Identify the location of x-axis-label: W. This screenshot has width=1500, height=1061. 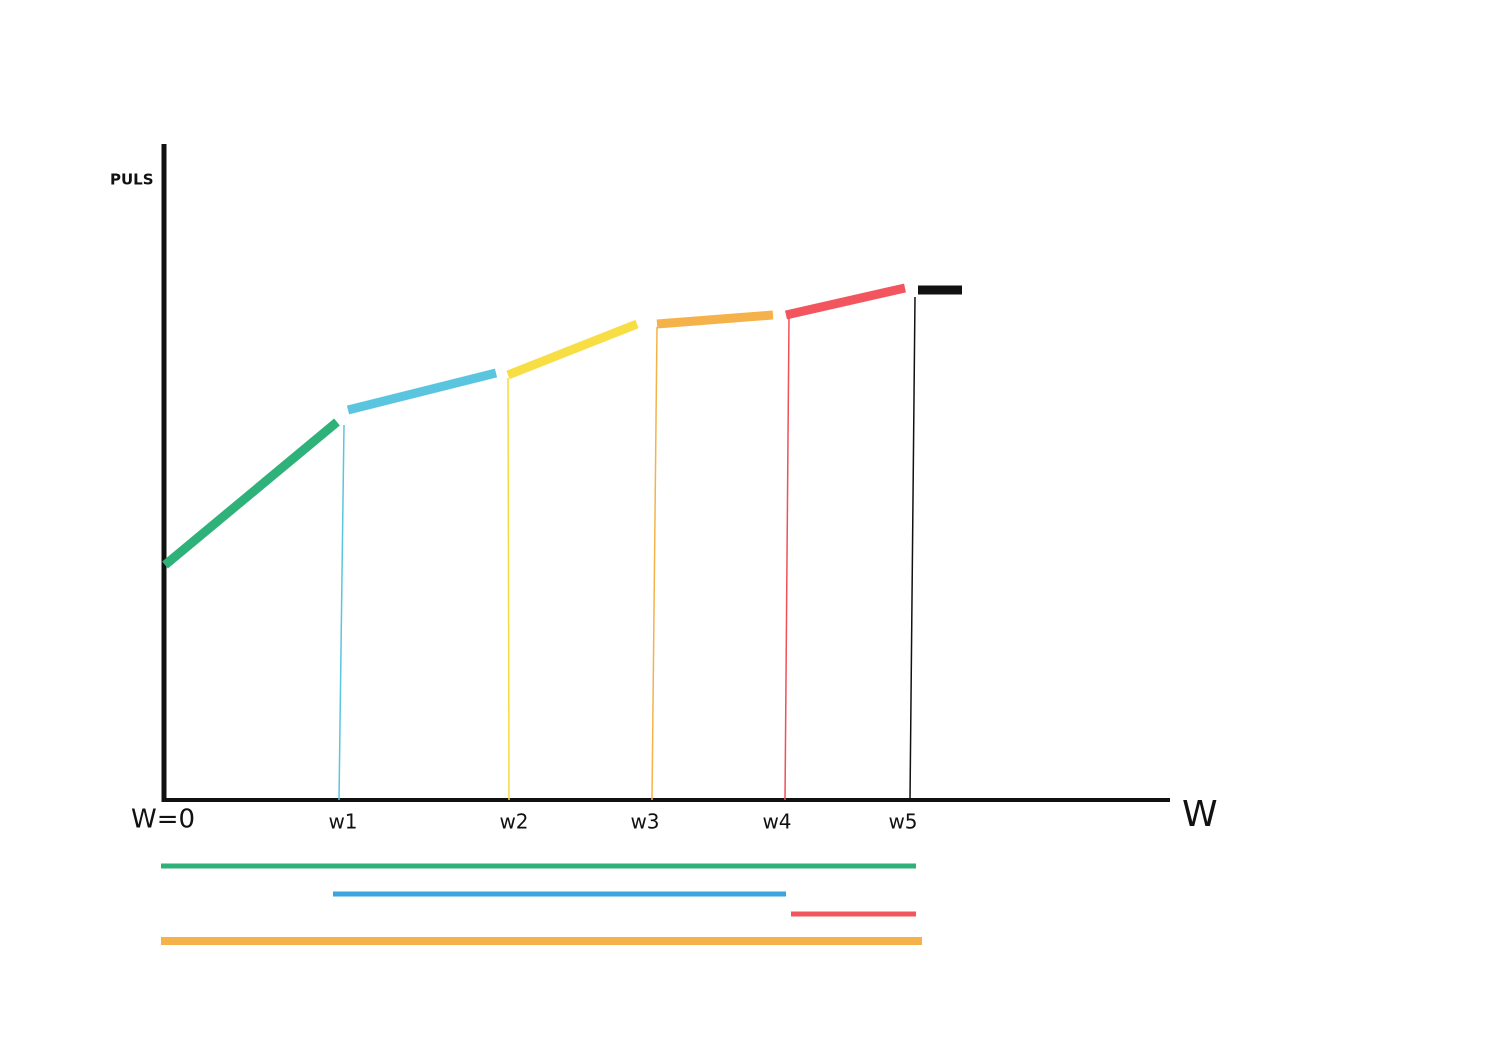
(1200, 814).